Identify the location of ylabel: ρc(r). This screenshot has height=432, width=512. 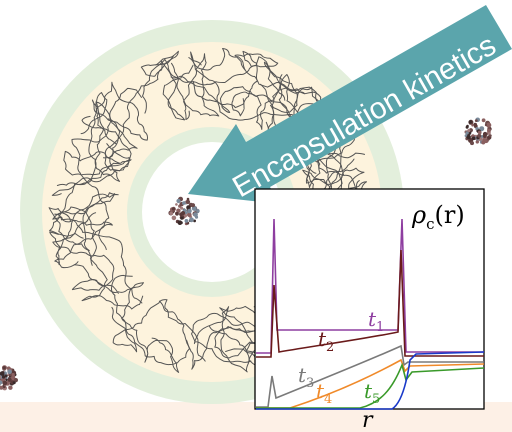
(438, 217).